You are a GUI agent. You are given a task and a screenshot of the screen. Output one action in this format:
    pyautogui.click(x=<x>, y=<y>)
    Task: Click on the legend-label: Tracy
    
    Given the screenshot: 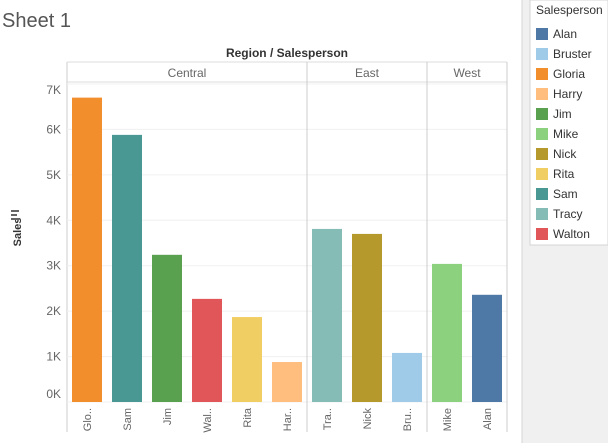 What is the action you would take?
    pyautogui.click(x=568, y=214)
    